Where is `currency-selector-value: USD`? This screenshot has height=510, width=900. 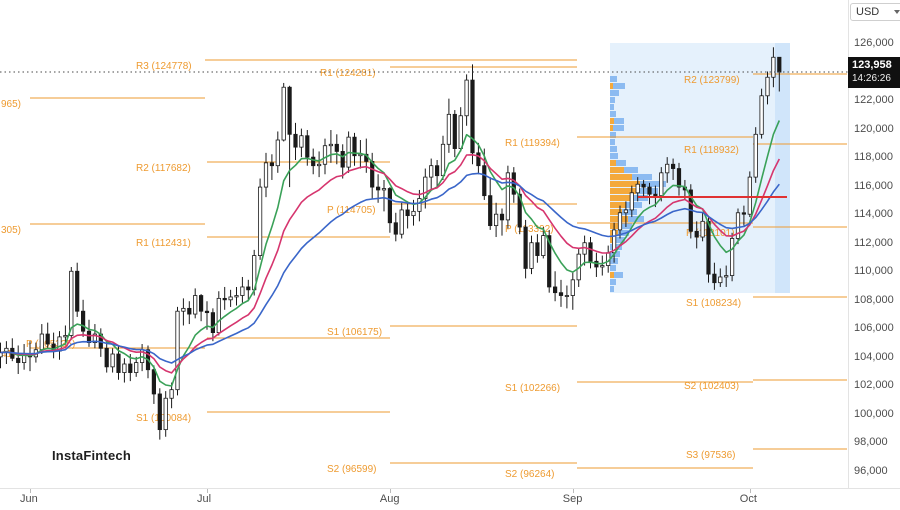 currency-selector-value: USD is located at coordinates (868, 12).